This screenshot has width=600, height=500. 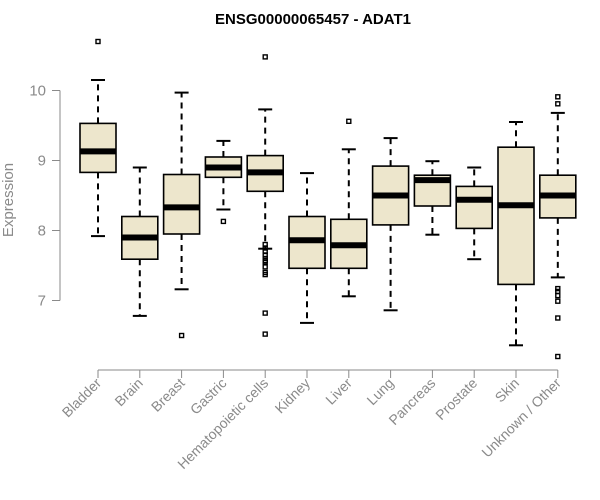 What do you see at coordinates (379, 391) in the screenshot?
I see `x-tick-label: Lung` at bounding box center [379, 391].